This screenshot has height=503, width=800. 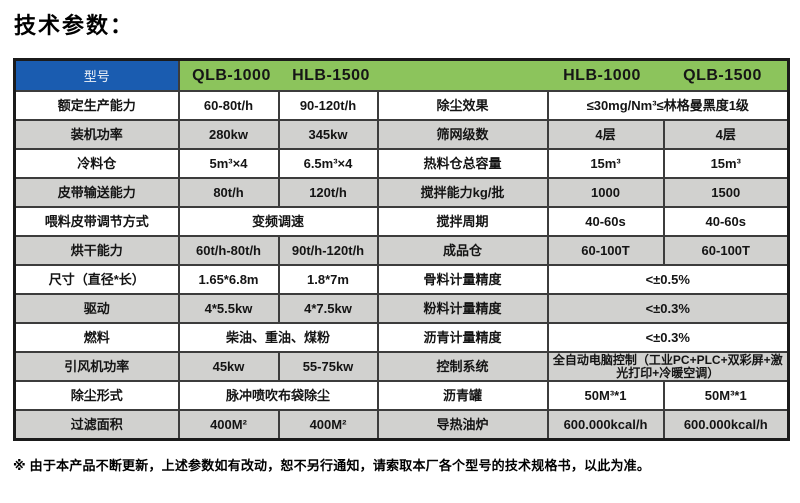 I want to click on param-label: 冷料仓, so click(x=96, y=163).